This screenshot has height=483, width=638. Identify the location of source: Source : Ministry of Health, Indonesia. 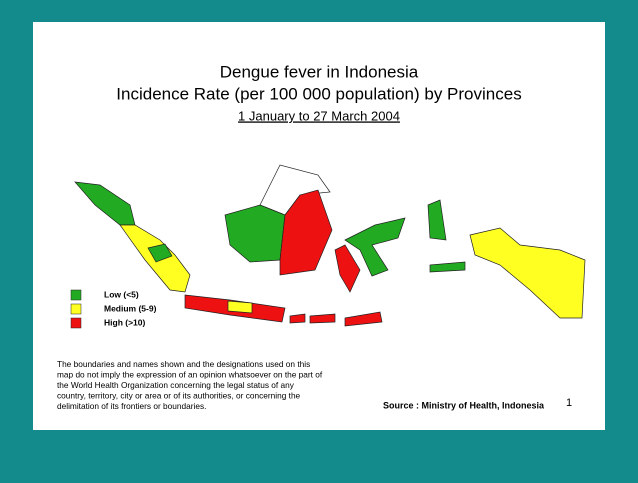
(464, 405).